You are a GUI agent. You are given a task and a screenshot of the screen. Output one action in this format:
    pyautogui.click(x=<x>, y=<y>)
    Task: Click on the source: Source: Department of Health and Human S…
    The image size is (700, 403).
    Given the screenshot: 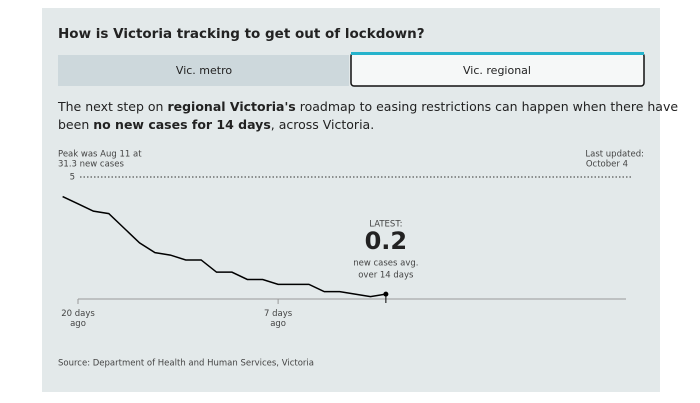 What is the action you would take?
    pyautogui.click(x=186, y=364)
    